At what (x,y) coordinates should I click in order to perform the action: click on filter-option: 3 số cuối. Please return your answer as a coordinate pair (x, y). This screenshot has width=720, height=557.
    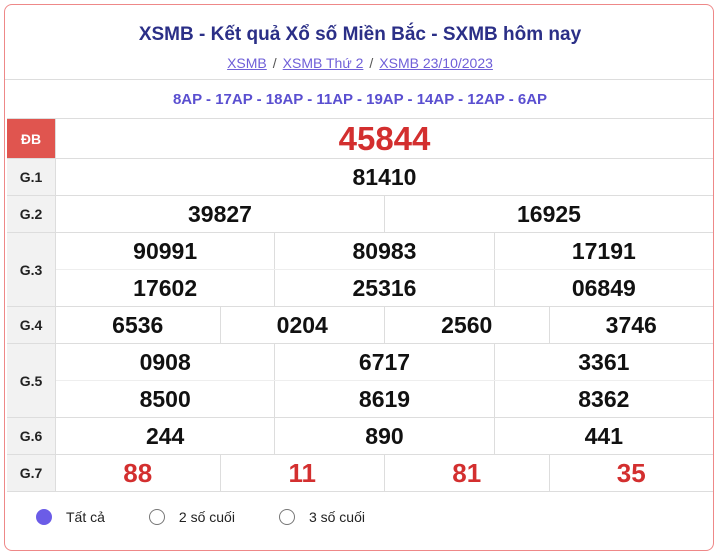
    Looking at the image, I should click on (321, 517).